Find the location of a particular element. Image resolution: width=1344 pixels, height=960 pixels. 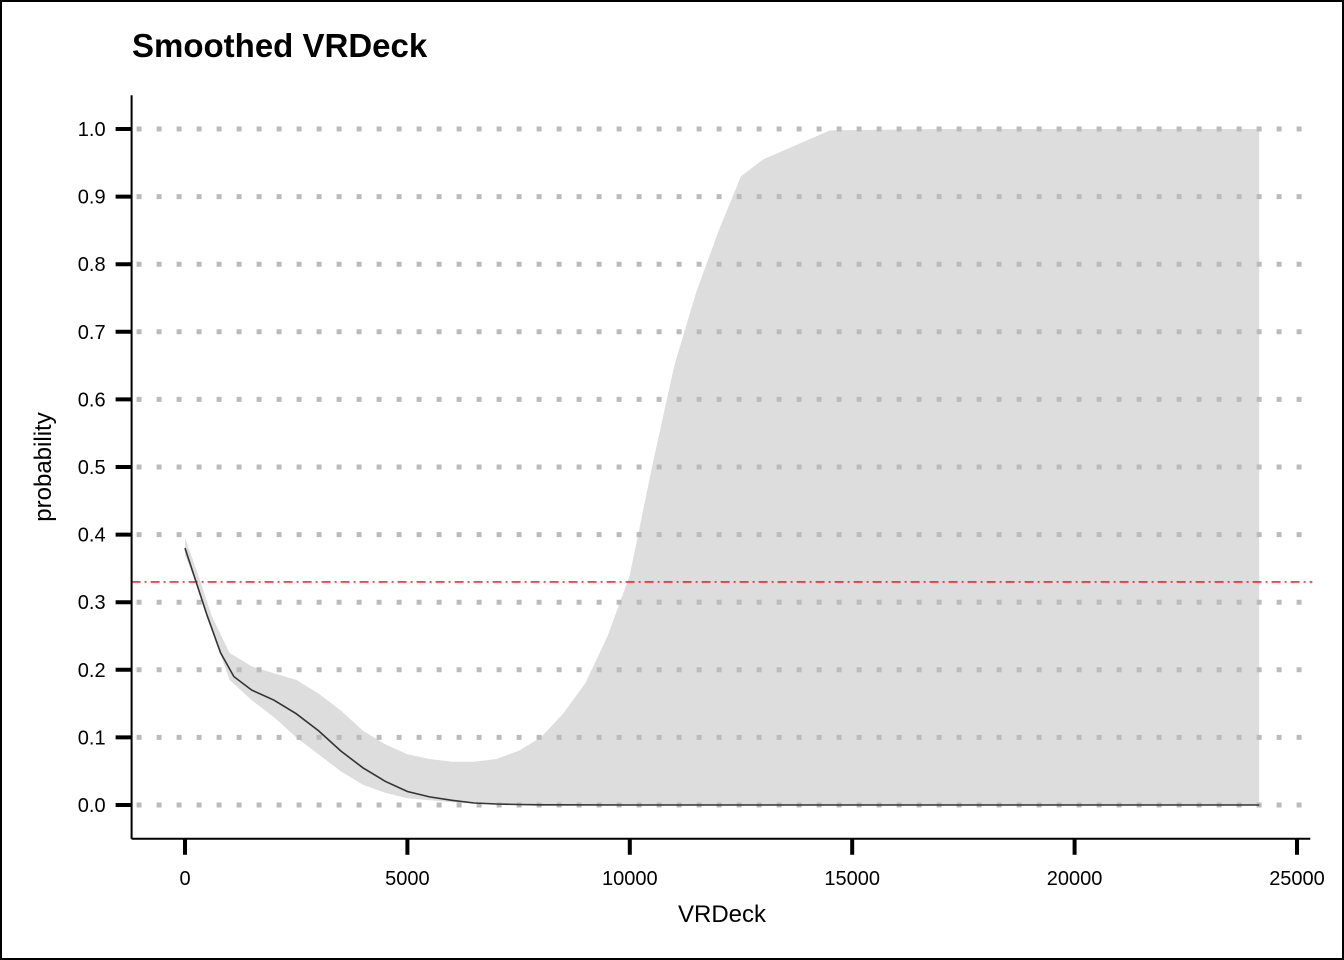

y-tick-label: 0.3 is located at coordinates (92, 603).